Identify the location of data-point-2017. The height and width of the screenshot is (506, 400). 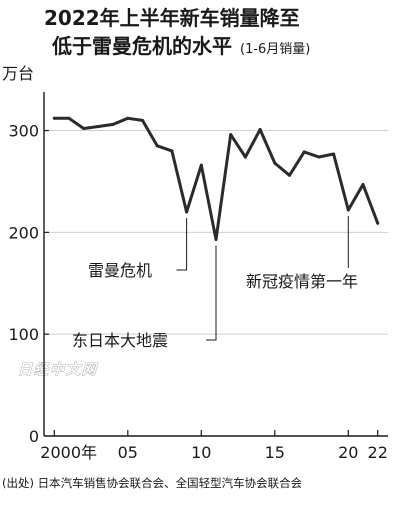
(304, 152).